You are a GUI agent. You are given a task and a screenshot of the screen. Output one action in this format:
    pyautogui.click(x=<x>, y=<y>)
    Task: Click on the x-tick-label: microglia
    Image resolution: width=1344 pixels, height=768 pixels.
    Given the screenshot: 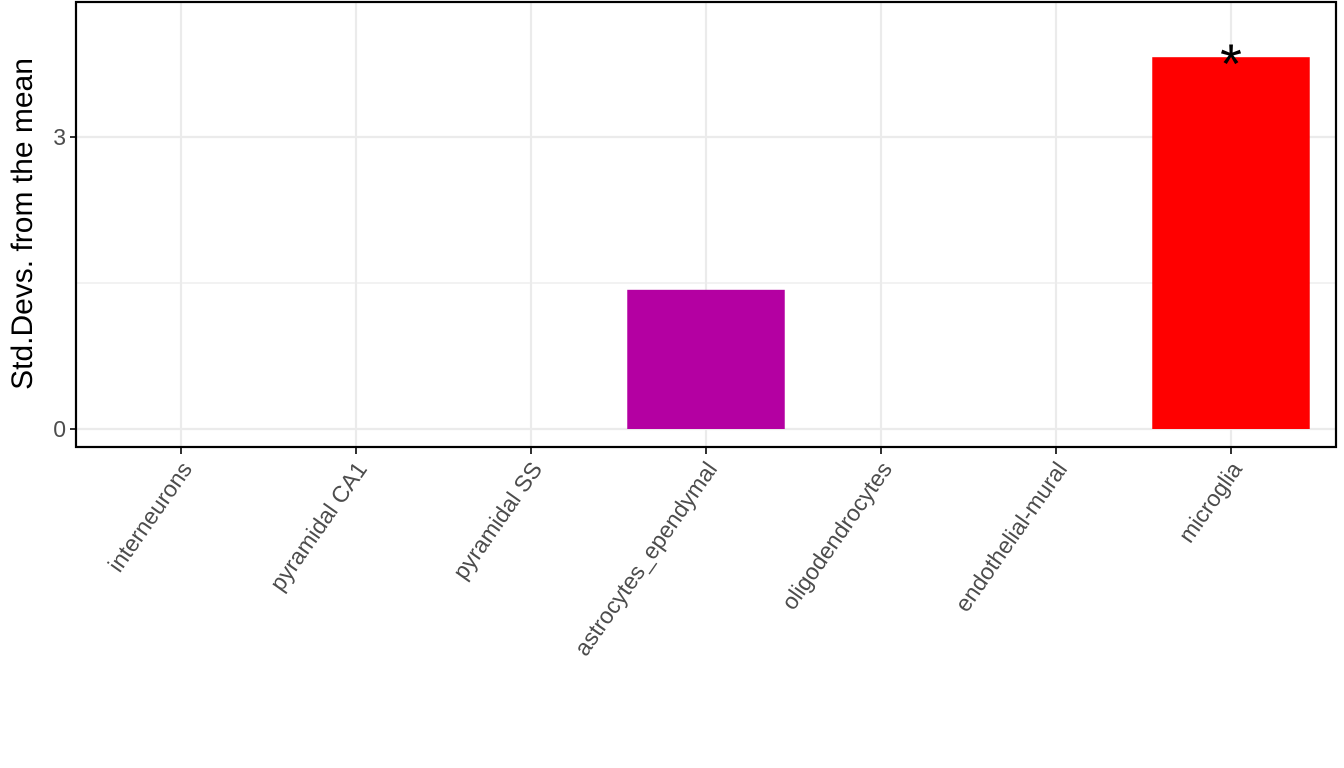 What is the action you would take?
    pyautogui.click(x=1210, y=502)
    